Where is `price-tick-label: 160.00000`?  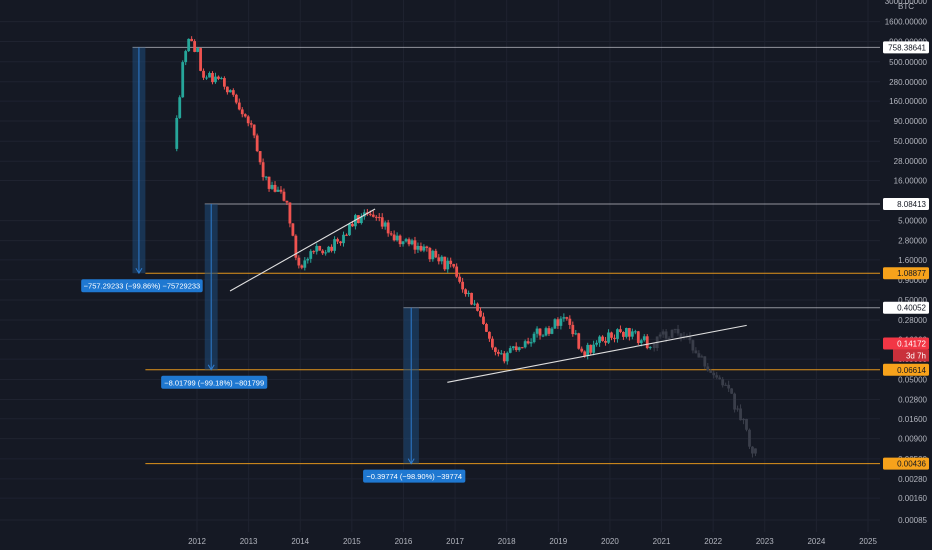 price-tick-label: 160.00000 is located at coordinates (908, 101).